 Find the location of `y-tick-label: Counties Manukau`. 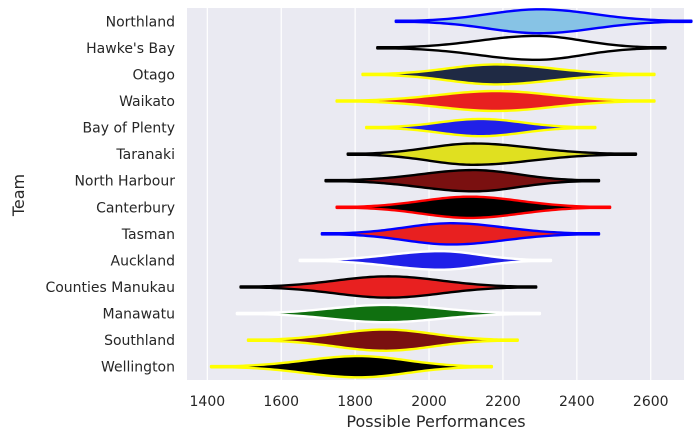

y-tick-label: Counties Manukau is located at coordinates (110, 288).